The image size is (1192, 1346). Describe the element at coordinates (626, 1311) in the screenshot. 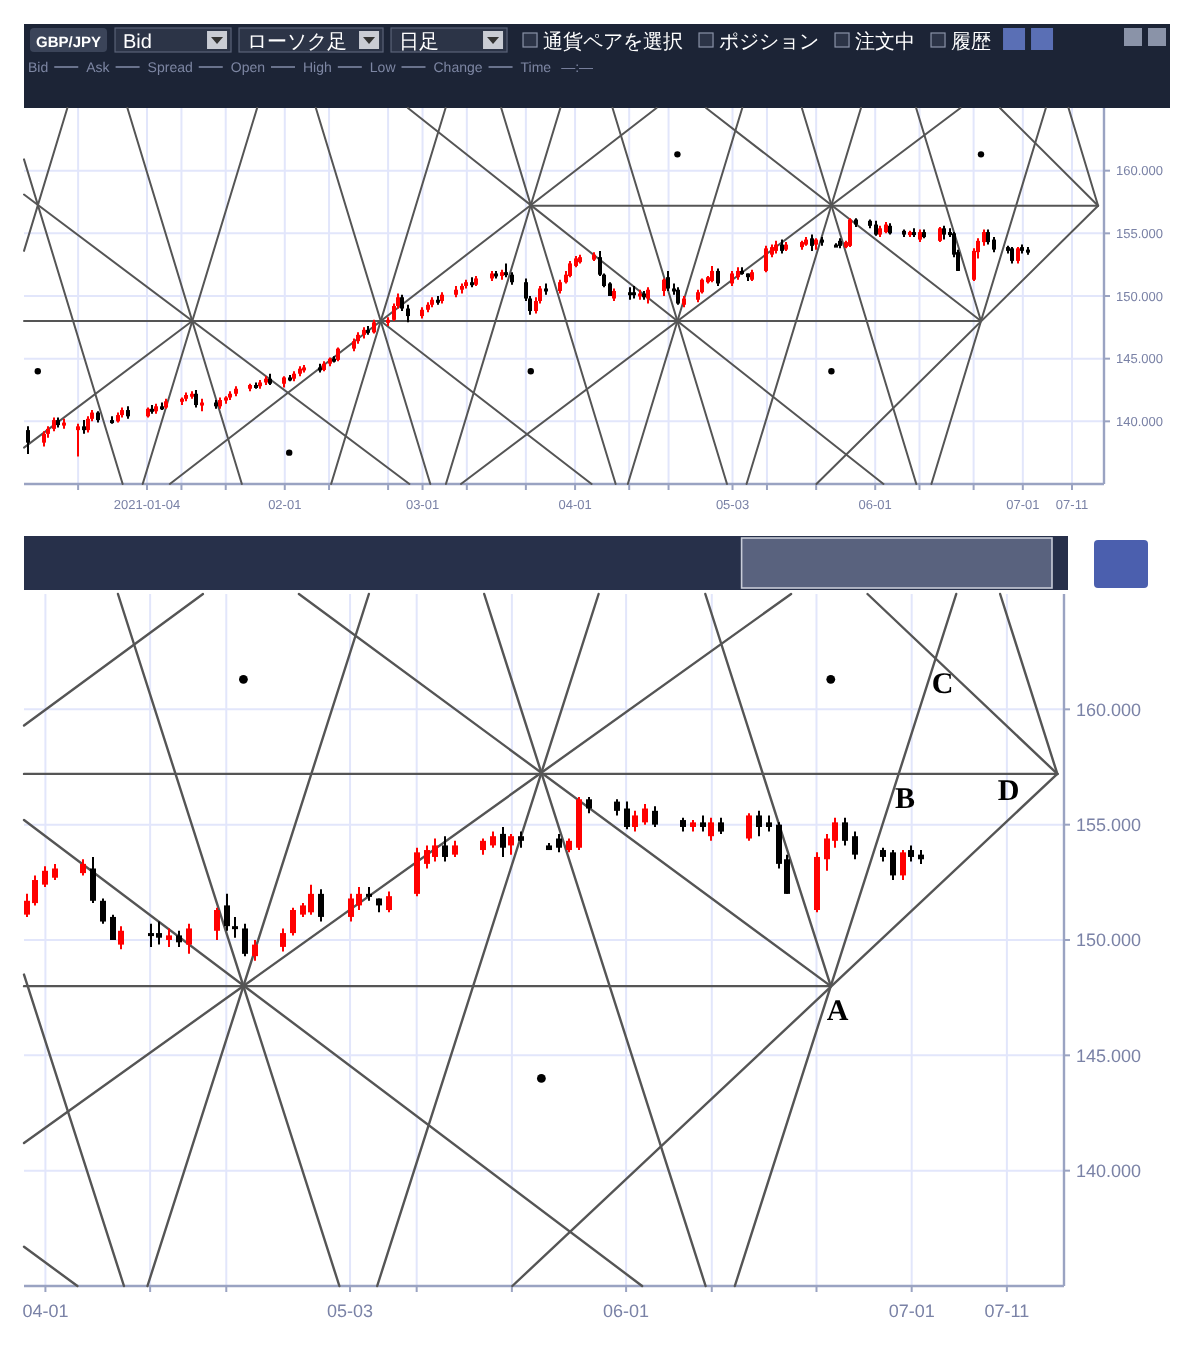

I see `x-tick-label: 06-01` at that location.